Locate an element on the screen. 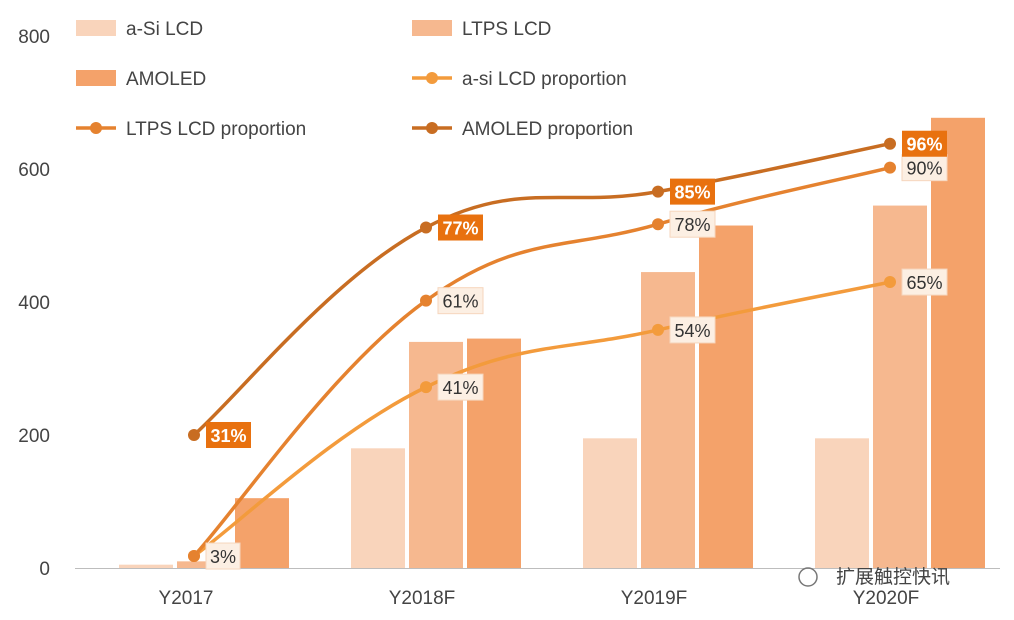 The image size is (1014, 620). data-label: 3% is located at coordinates (223, 557).